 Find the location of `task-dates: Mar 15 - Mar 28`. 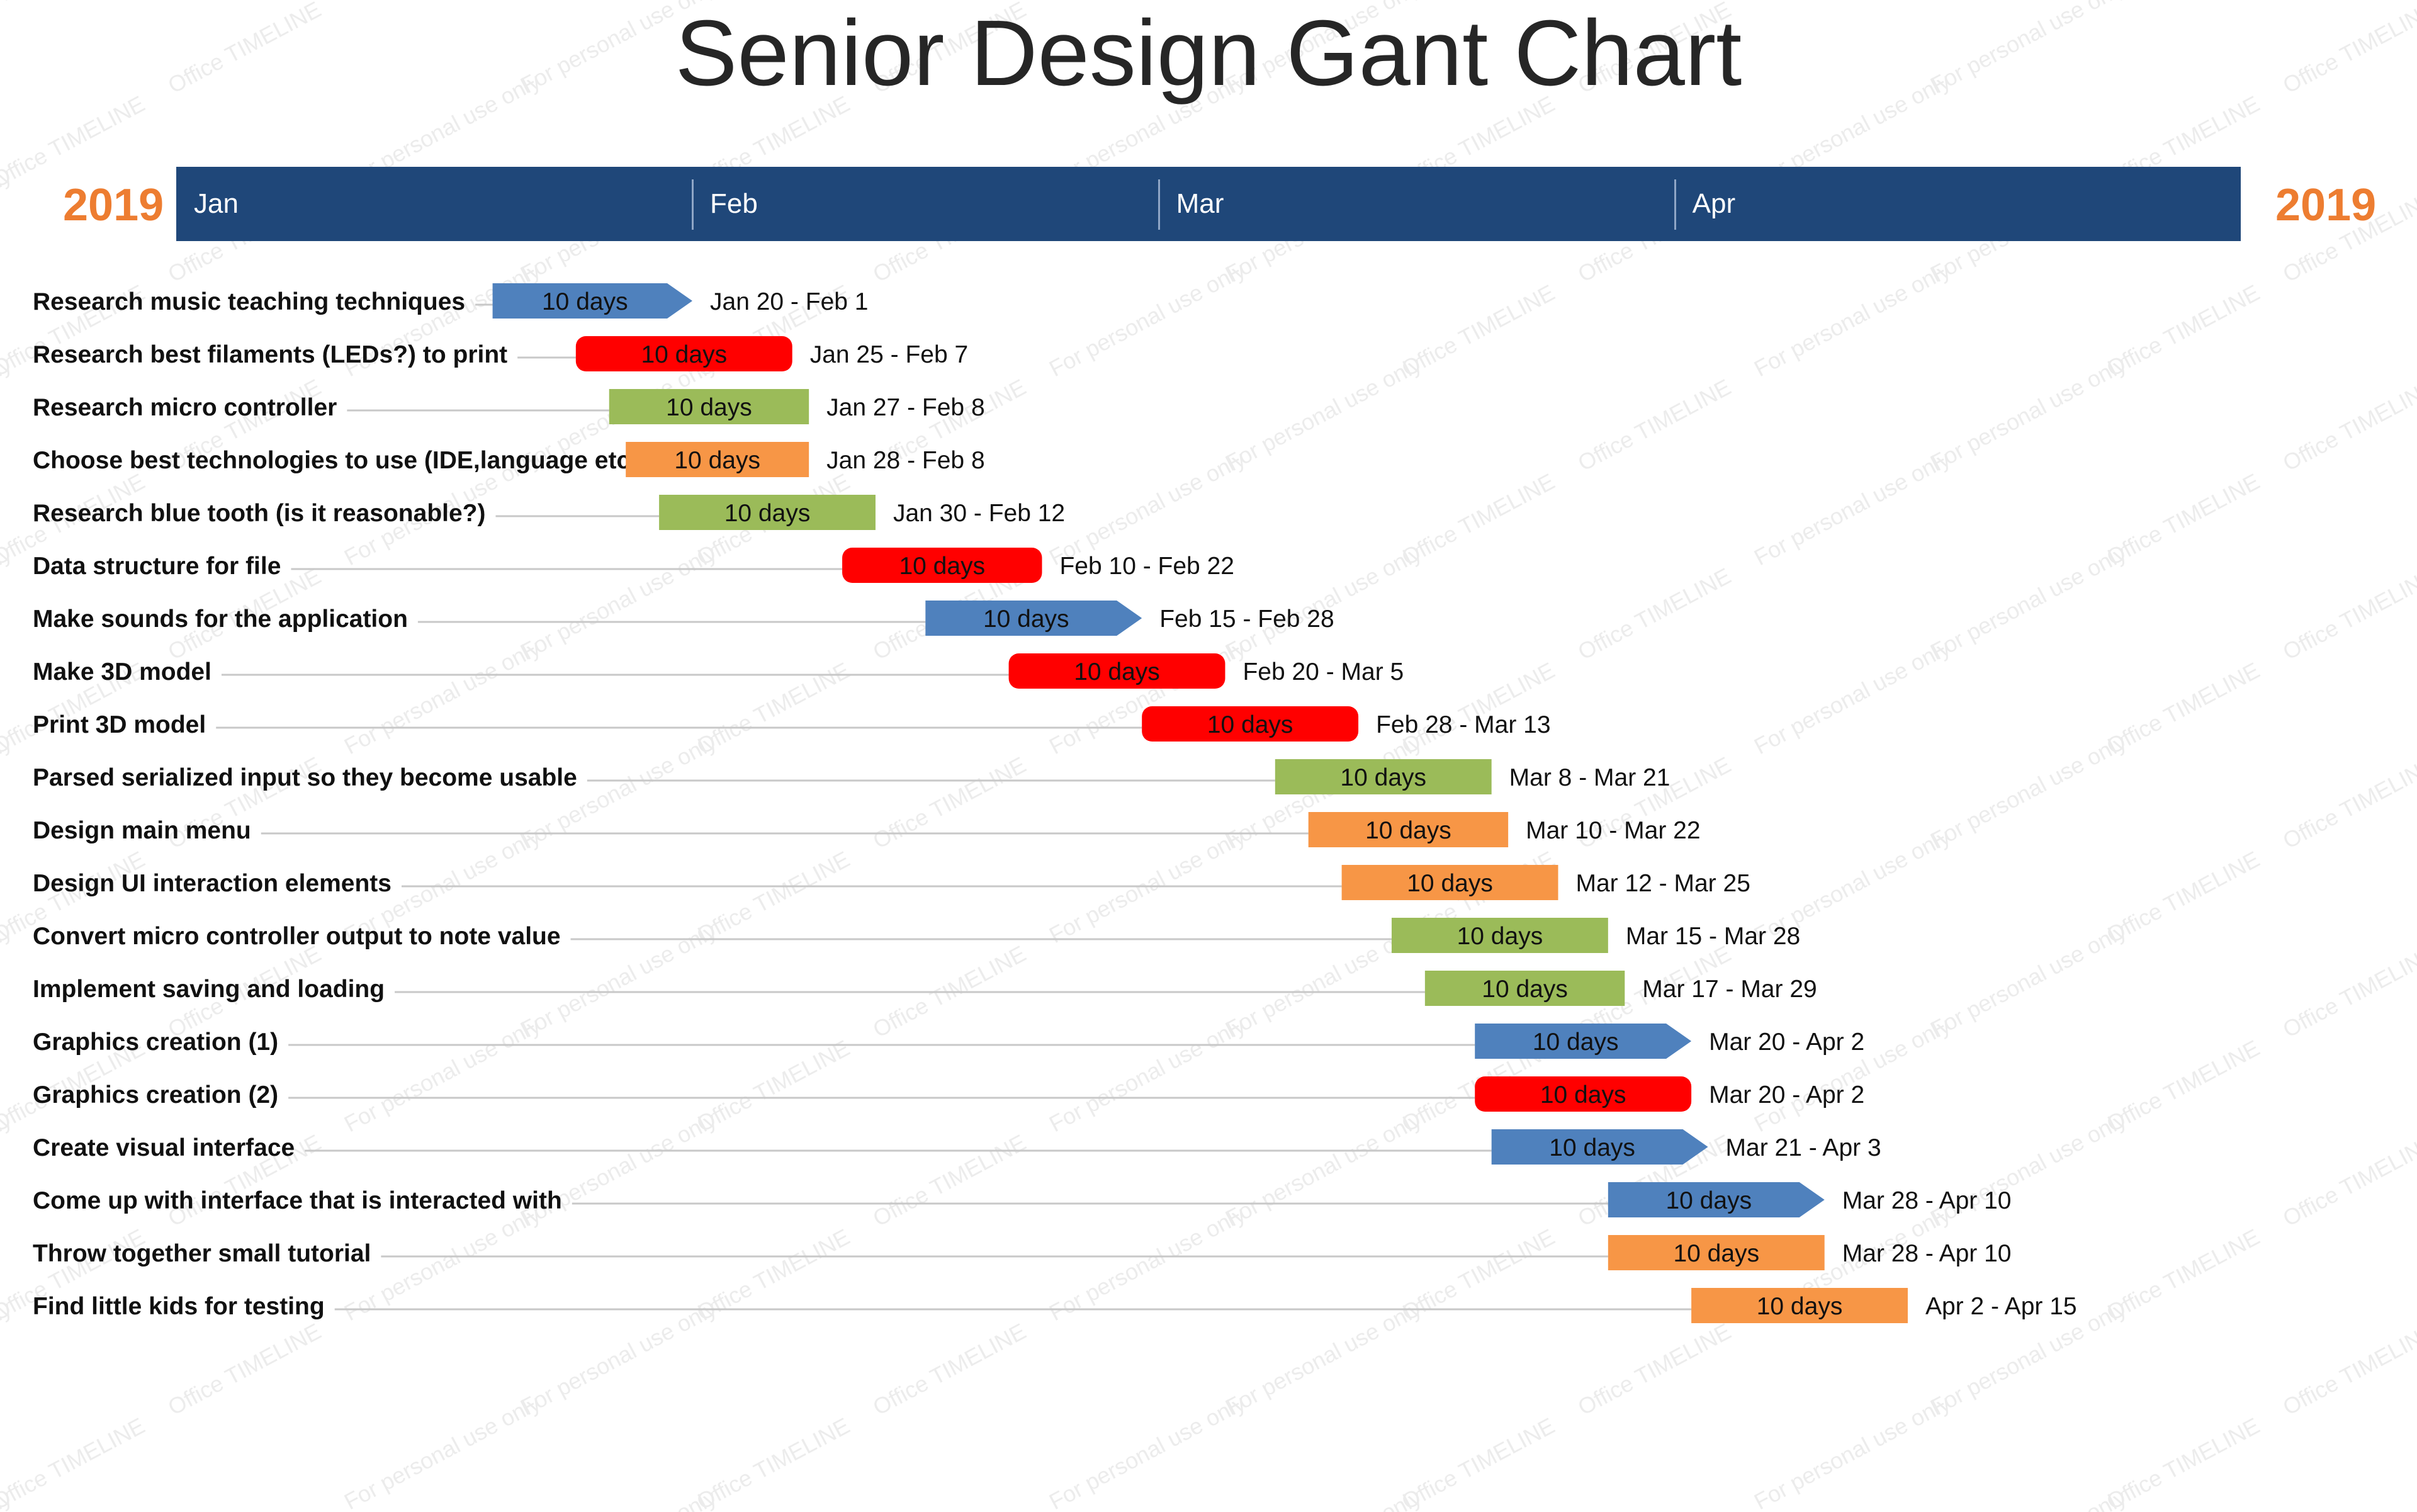

task-dates: Mar 15 - Mar 28 is located at coordinates (1713, 936).